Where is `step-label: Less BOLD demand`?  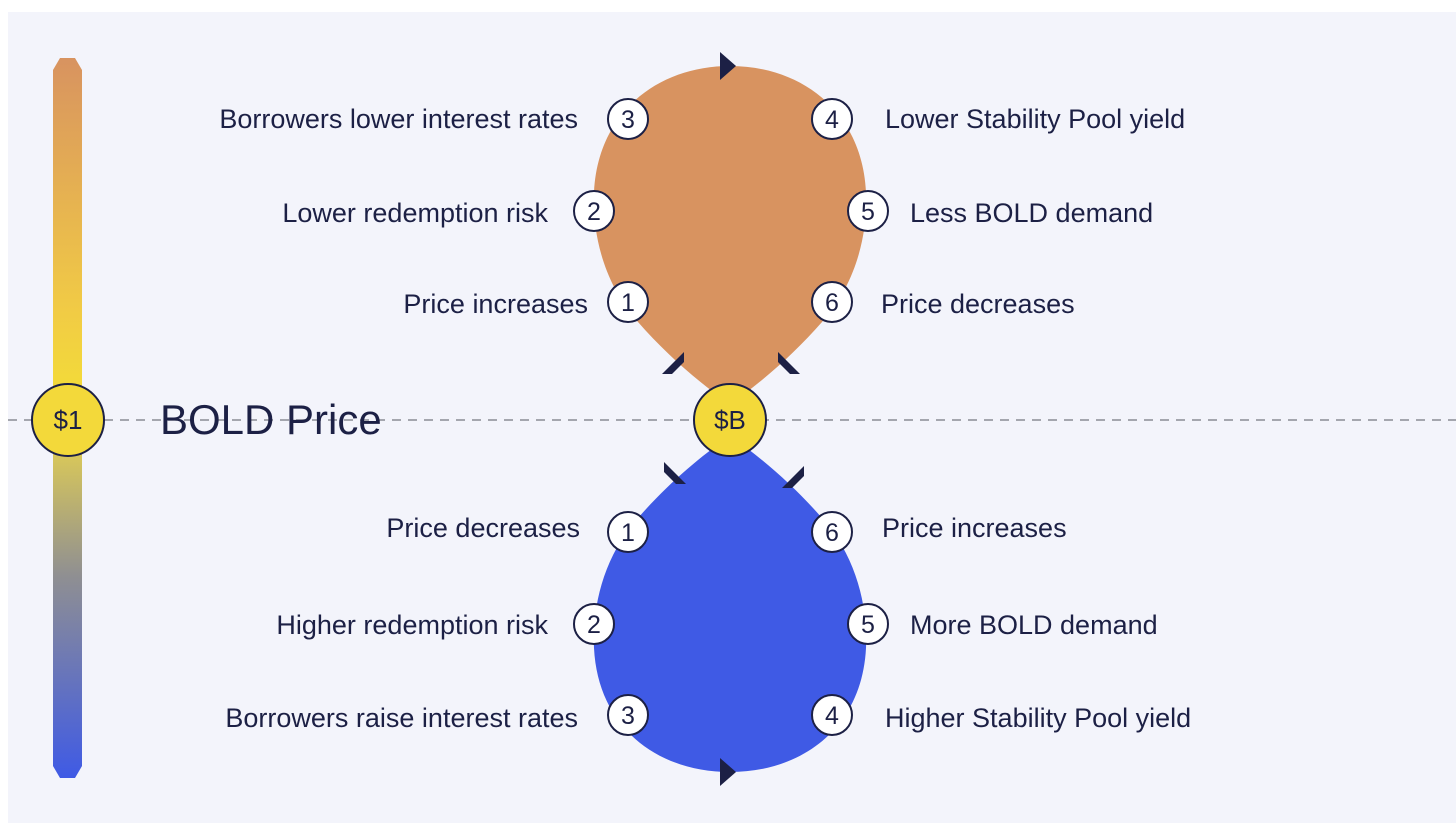
step-label: Less BOLD demand is located at coordinates (1031, 213).